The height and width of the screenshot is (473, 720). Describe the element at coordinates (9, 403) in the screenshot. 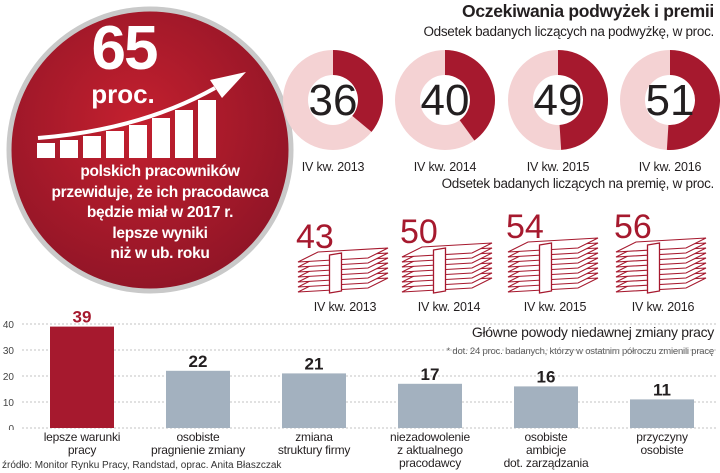

I see `y-tick-label: 10` at that location.